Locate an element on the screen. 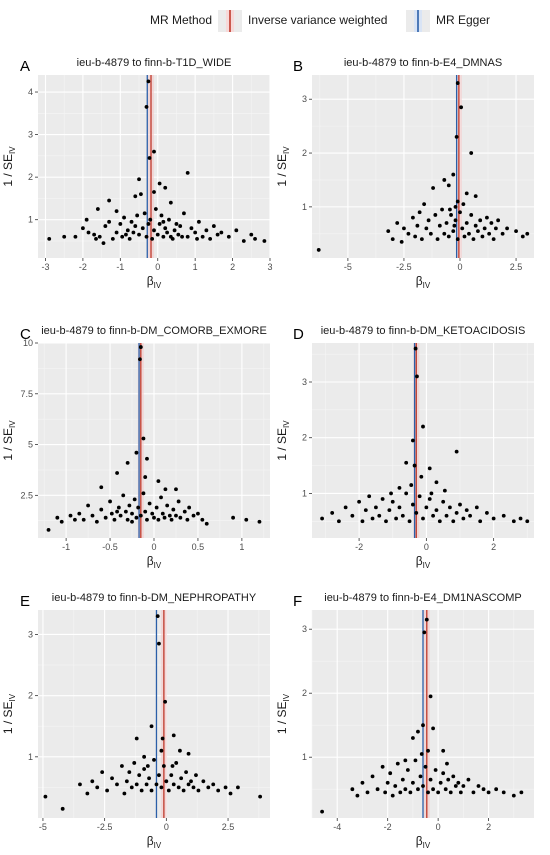  y-axis-label: 1 / SEIV is located at coordinates (283, 713).